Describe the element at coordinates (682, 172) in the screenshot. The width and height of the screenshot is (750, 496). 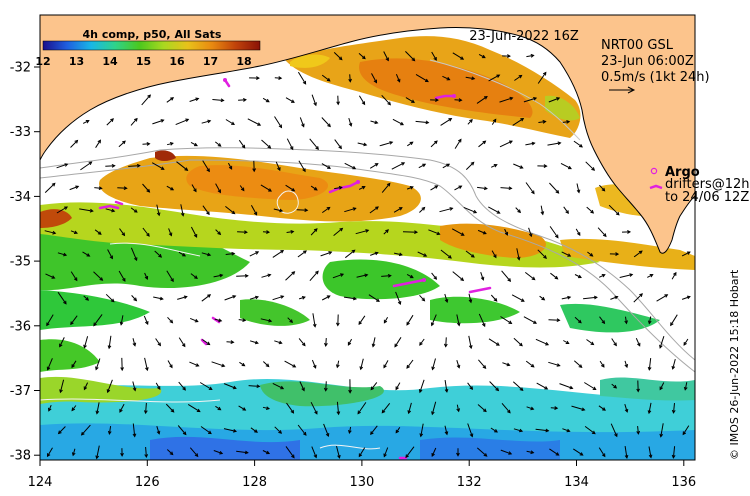
I see `argo-title: Argo` at that location.